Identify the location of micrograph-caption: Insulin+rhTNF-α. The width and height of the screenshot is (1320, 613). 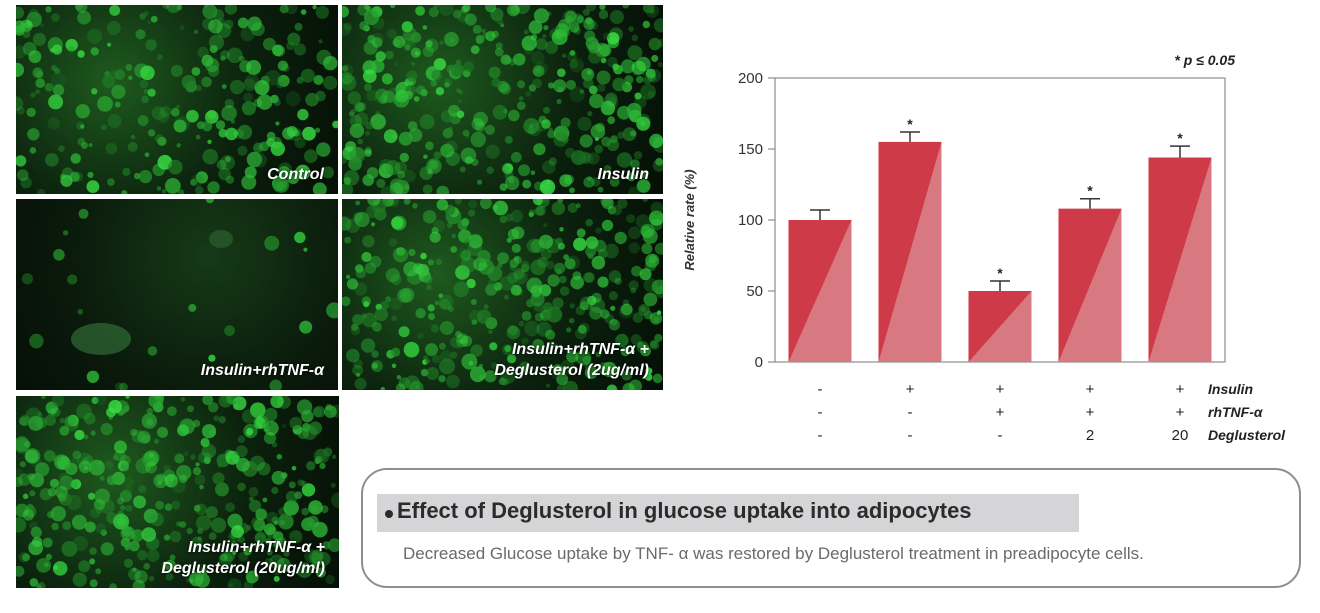
(262, 371).